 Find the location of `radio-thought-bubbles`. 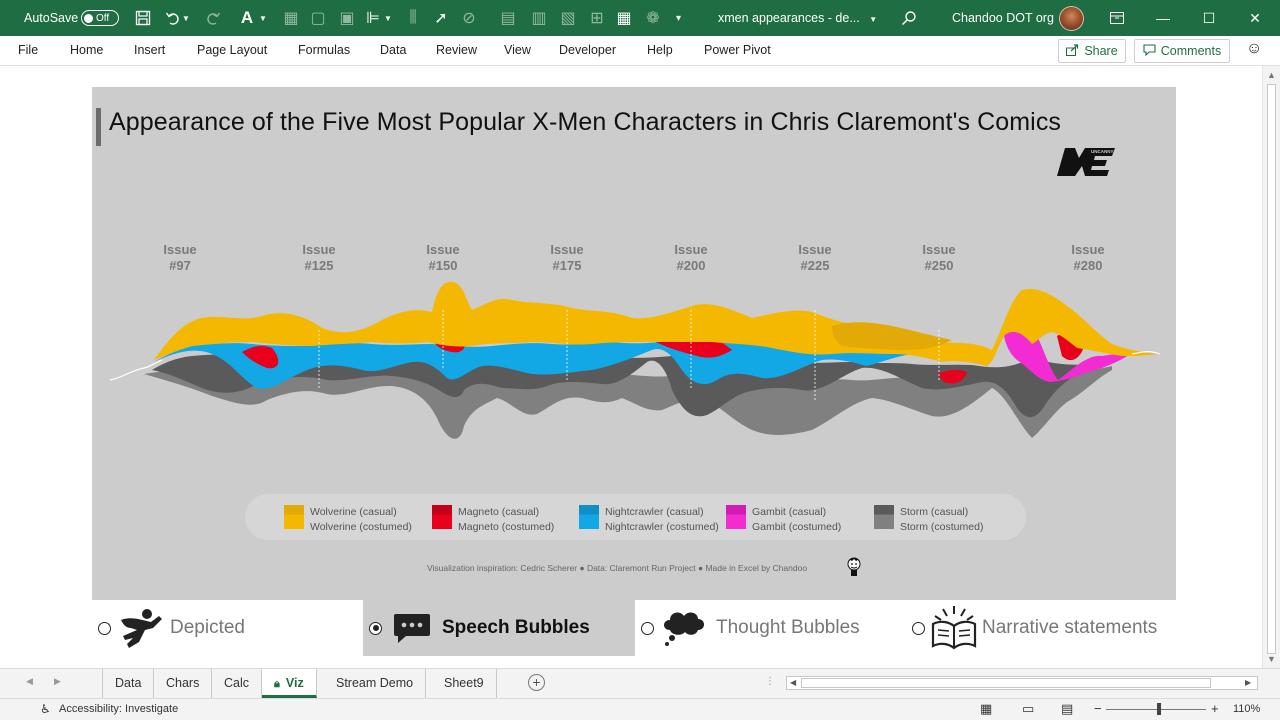

radio-thought-bubbles is located at coordinates (647, 628).